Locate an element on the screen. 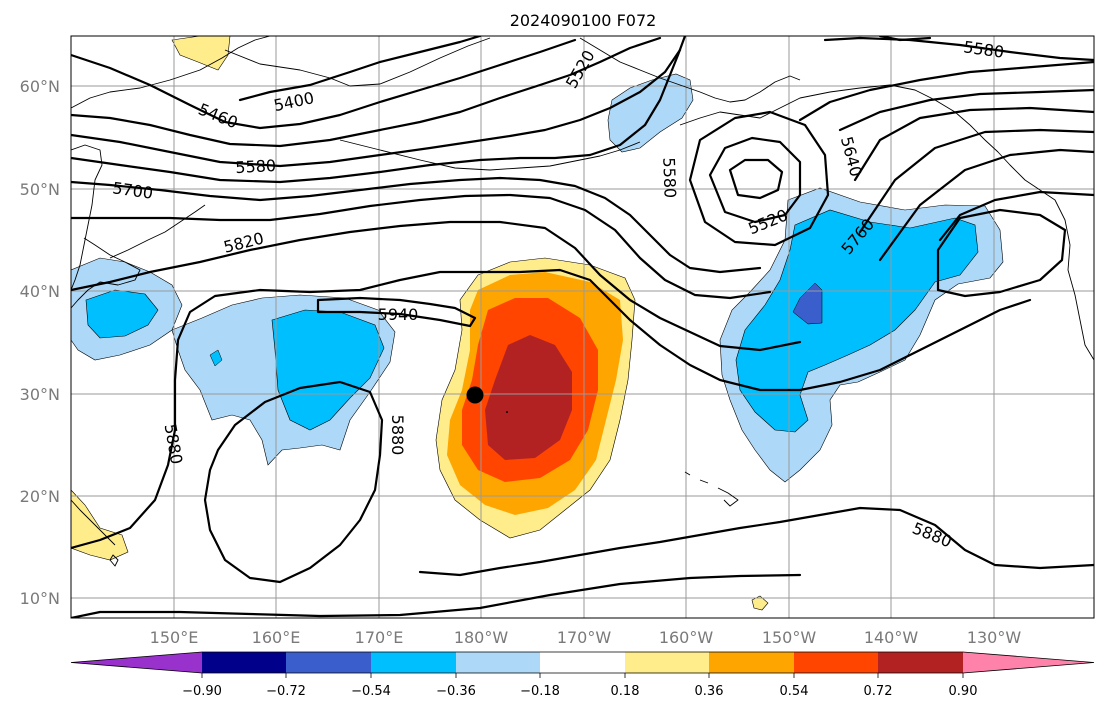 The height and width of the screenshot is (716, 1105). contour-5640-north is located at coordinates (379, 110).